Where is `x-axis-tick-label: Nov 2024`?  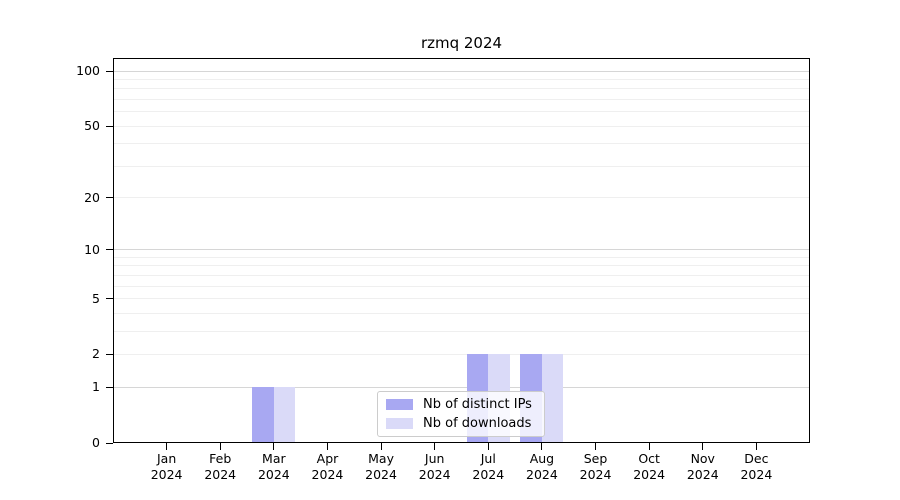 x-axis-tick-label: Nov 2024 is located at coordinates (703, 467).